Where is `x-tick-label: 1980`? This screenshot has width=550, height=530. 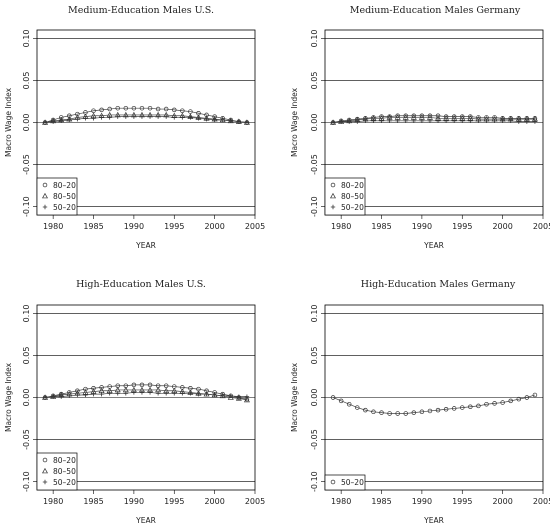 x-tick-label: 1980 is located at coordinates (341, 501).